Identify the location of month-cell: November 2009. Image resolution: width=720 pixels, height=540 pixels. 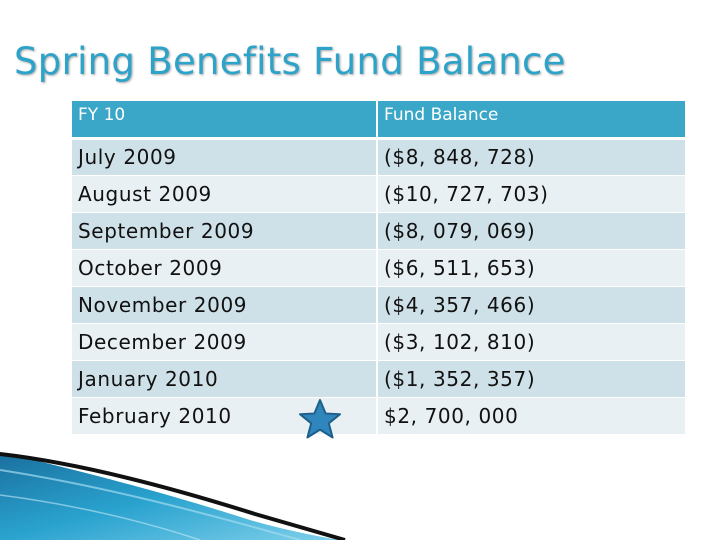
(224, 304).